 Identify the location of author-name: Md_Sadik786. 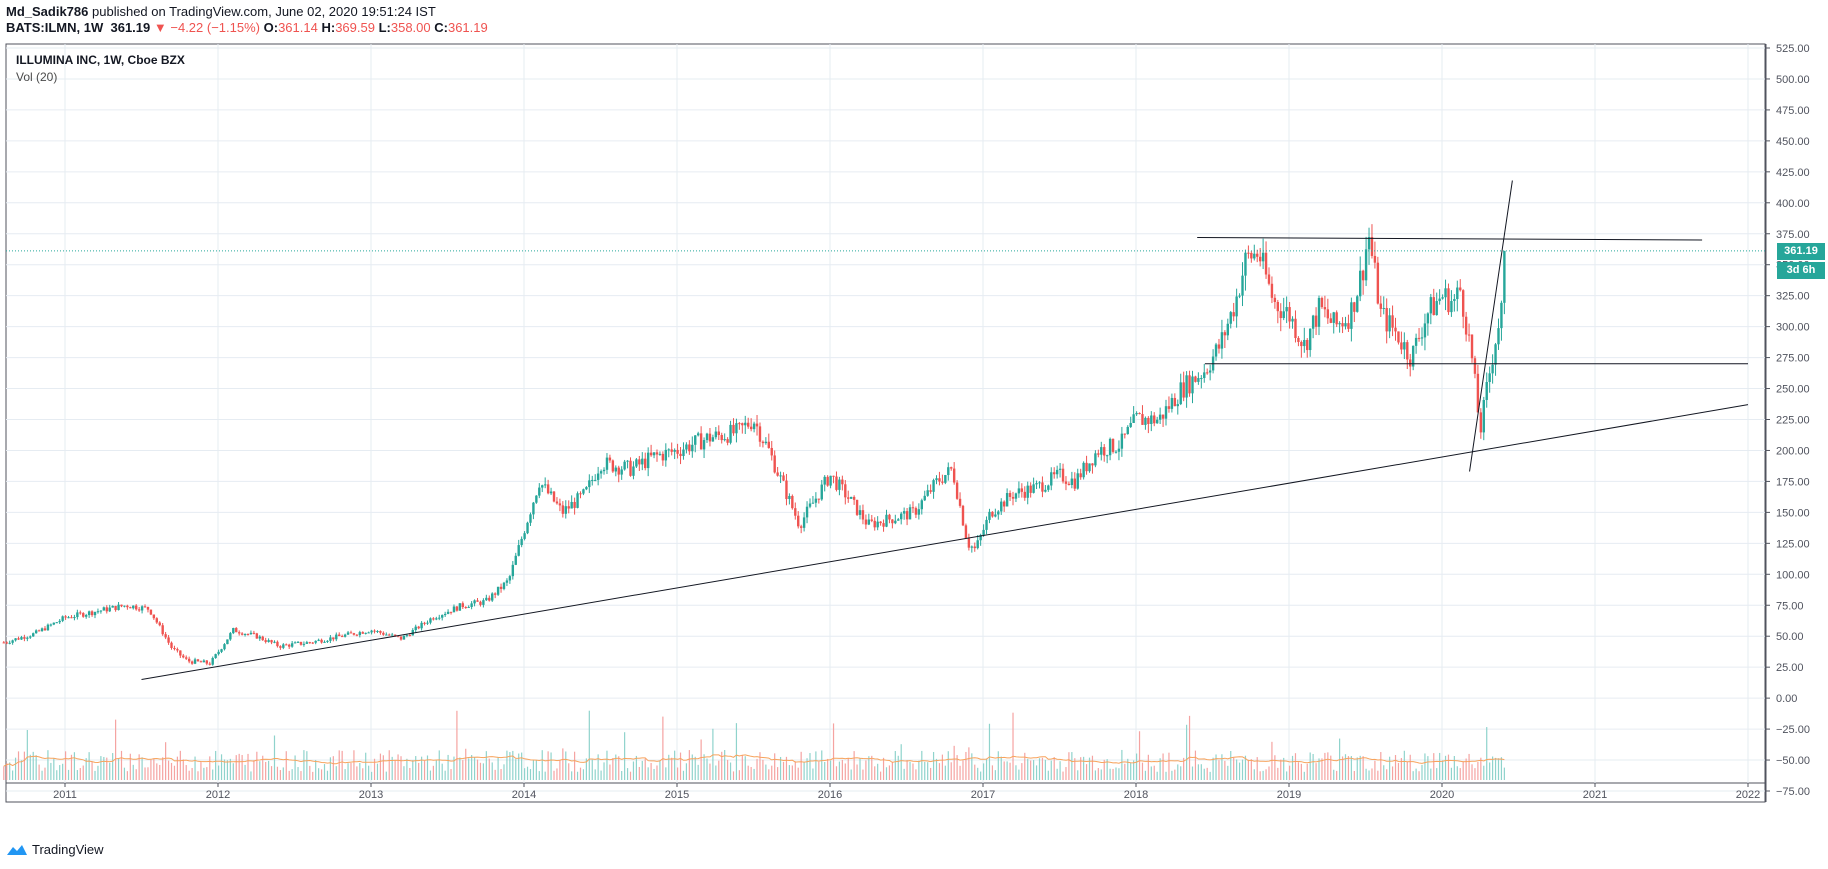
(47, 11).